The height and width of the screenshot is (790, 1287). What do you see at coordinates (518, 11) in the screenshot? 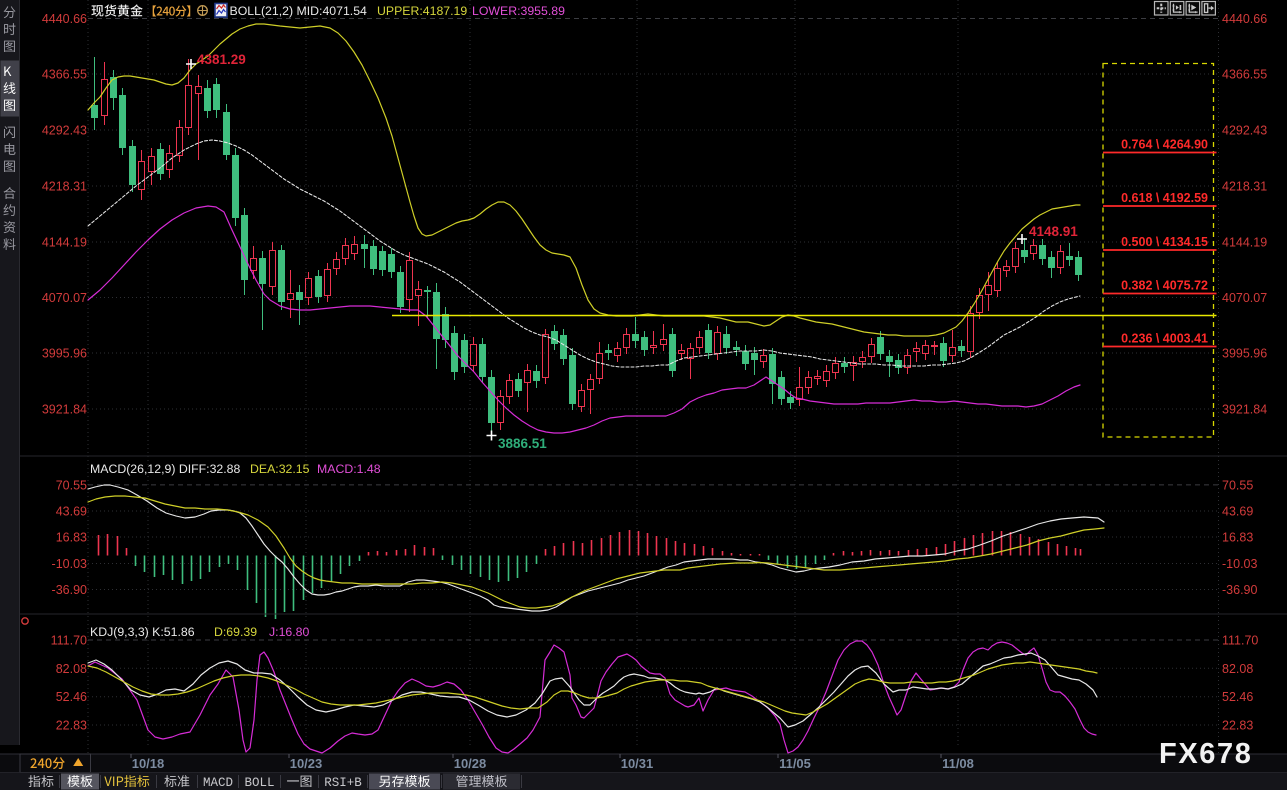
I see `svg-text: LOWER:3955.89` at bounding box center [518, 11].